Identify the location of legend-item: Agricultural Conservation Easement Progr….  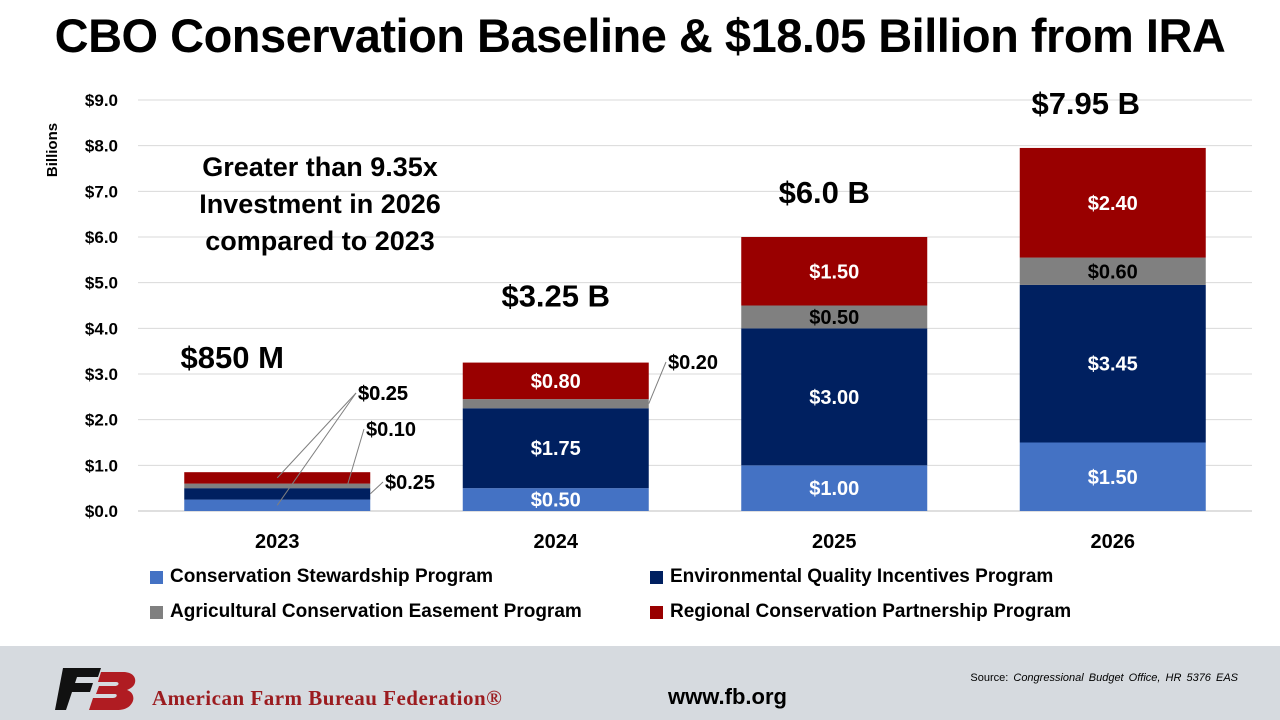
(366, 612).